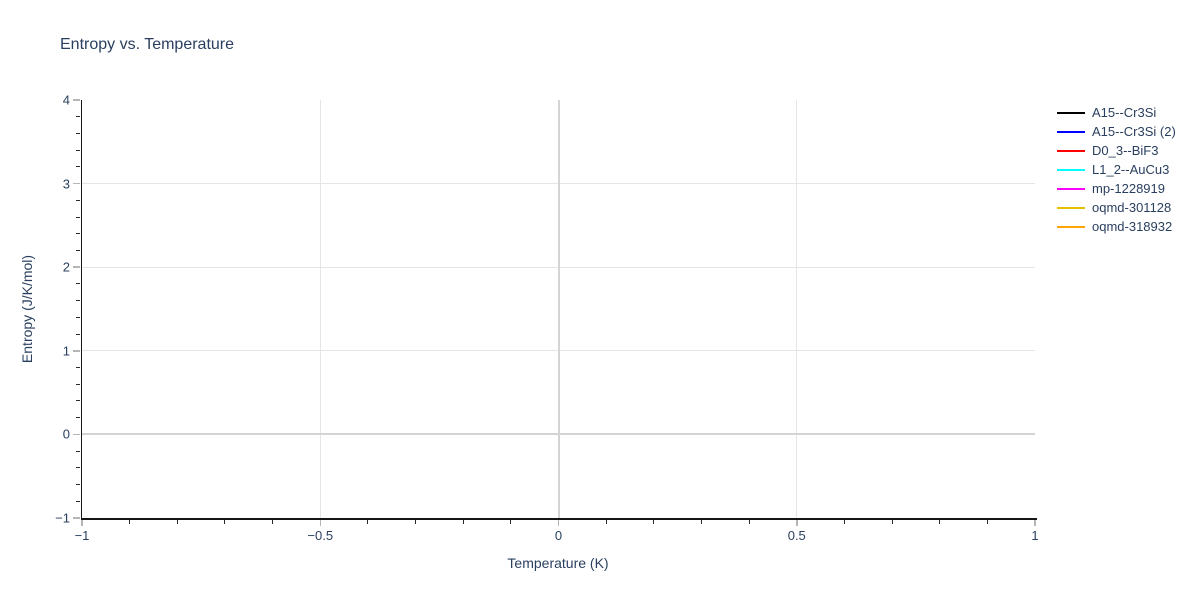 The height and width of the screenshot is (600, 1200). Describe the element at coordinates (62, 518) in the screenshot. I see `y-tick-label: −1` at that location.